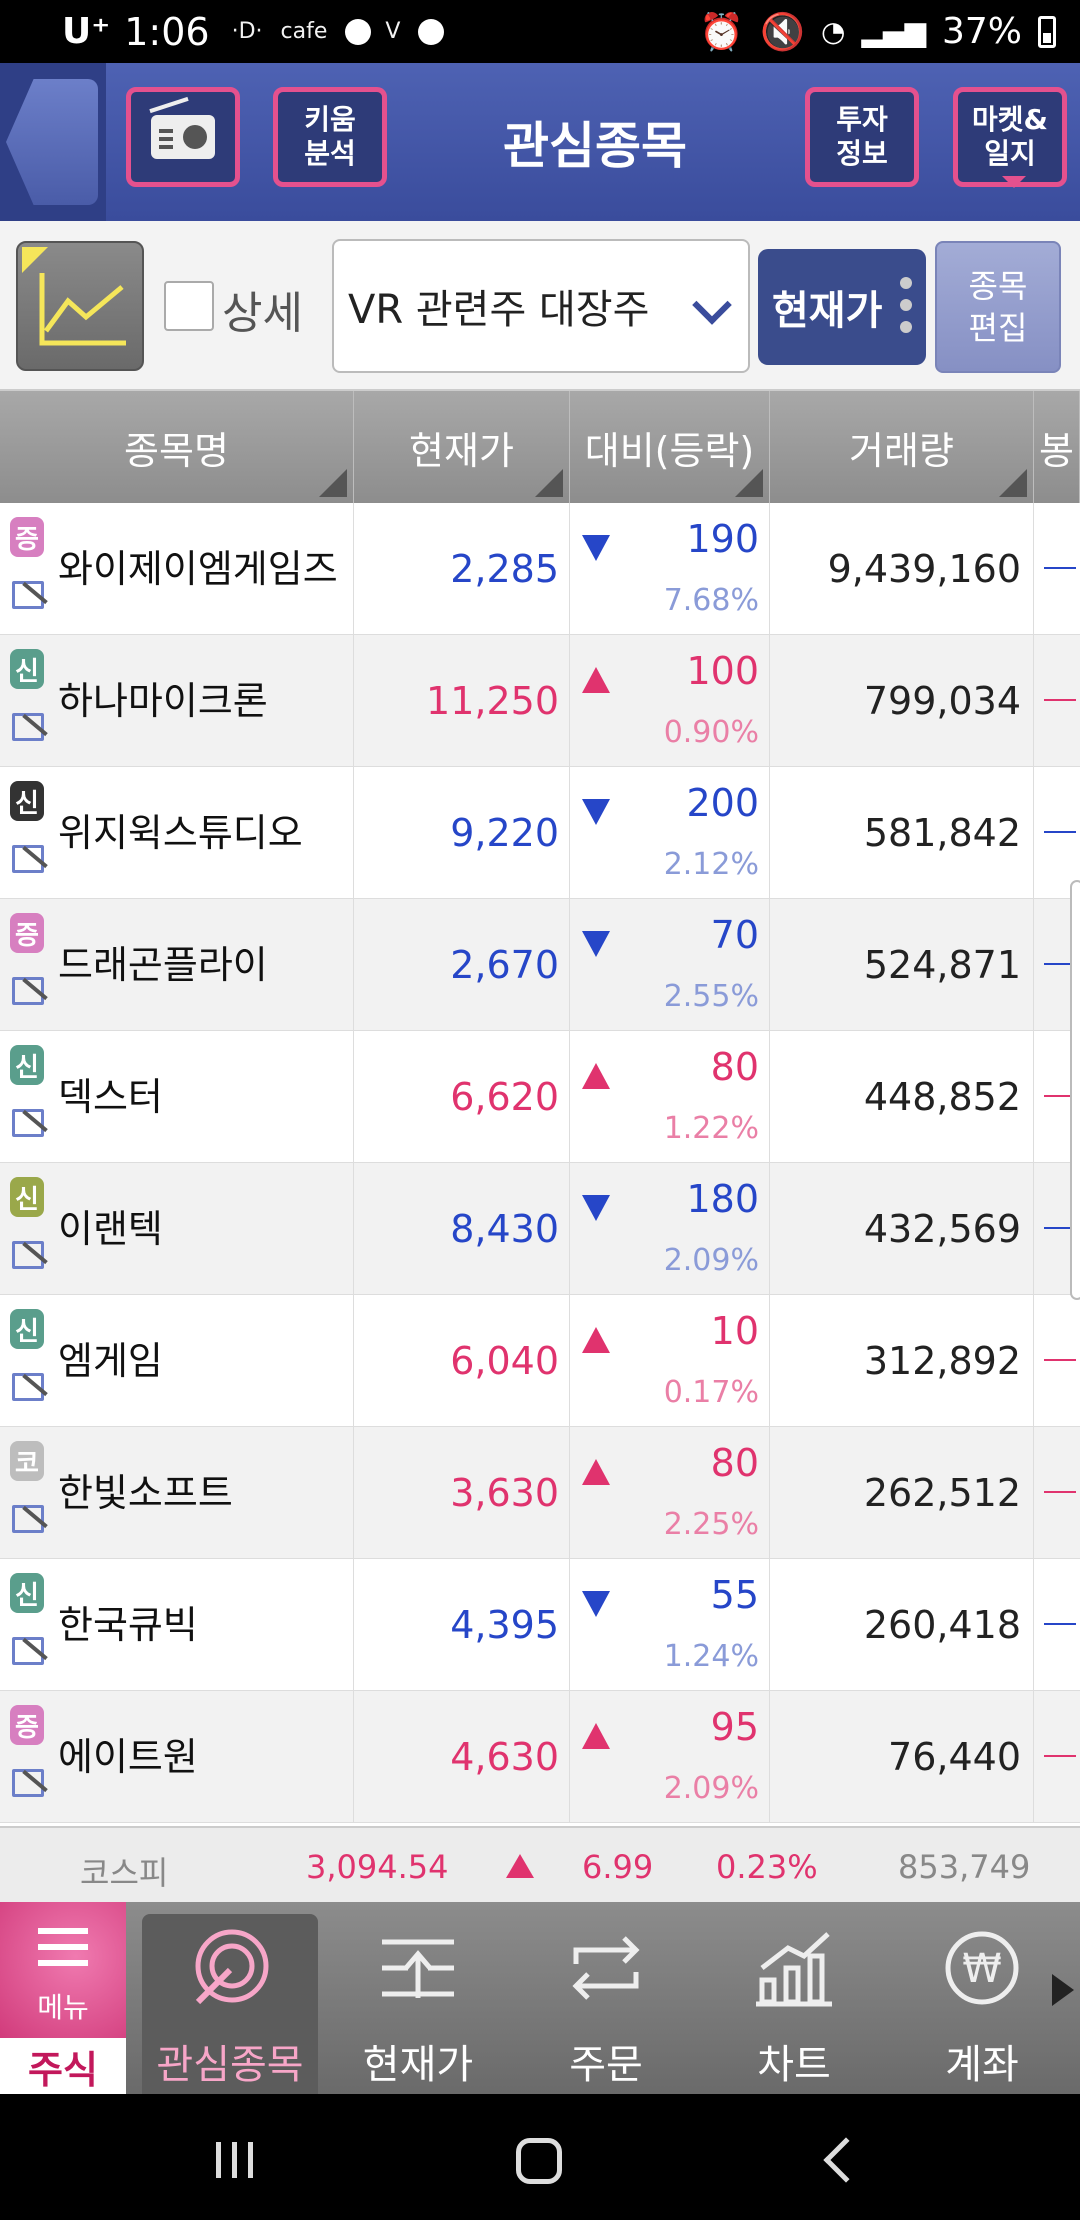 The width and height of the screenshot is (1080, 2220). I want to click on recent-apps-icon, so click(236, 2160).